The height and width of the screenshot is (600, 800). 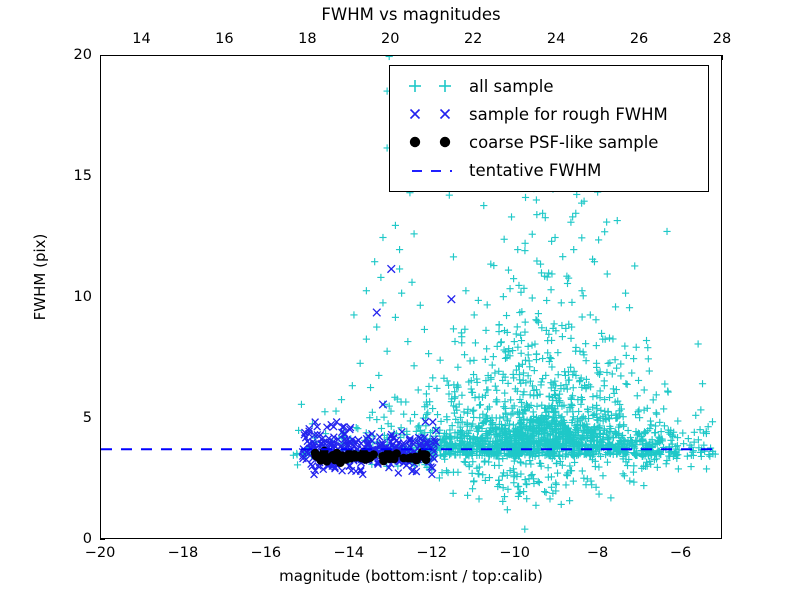 What do you see at coordinates (82, 55) in the screenshot?
I see `y-tick-label: 20` at bounding box center [82, 55].